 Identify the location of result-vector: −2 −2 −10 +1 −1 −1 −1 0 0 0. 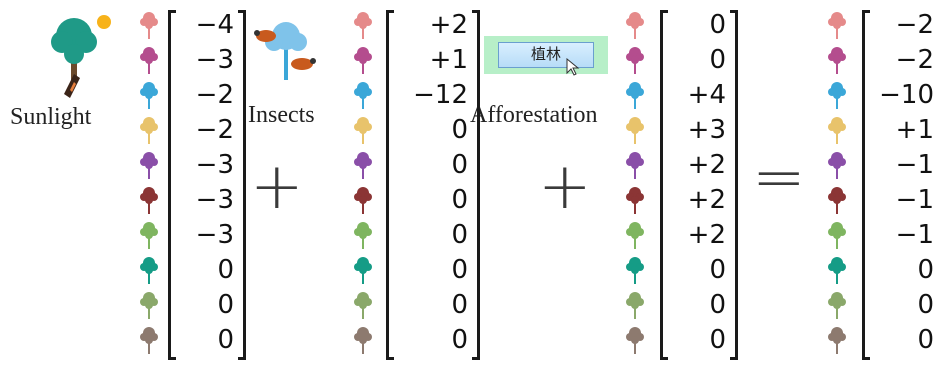
(898, 184).